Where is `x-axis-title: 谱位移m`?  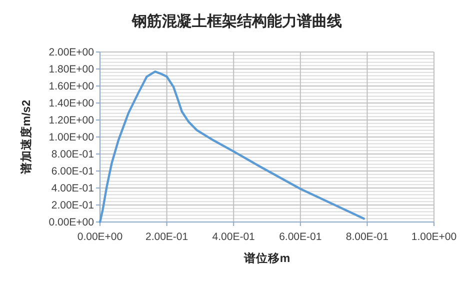
x-axis-title: 谱位移m is located at coordinates (266, 258).